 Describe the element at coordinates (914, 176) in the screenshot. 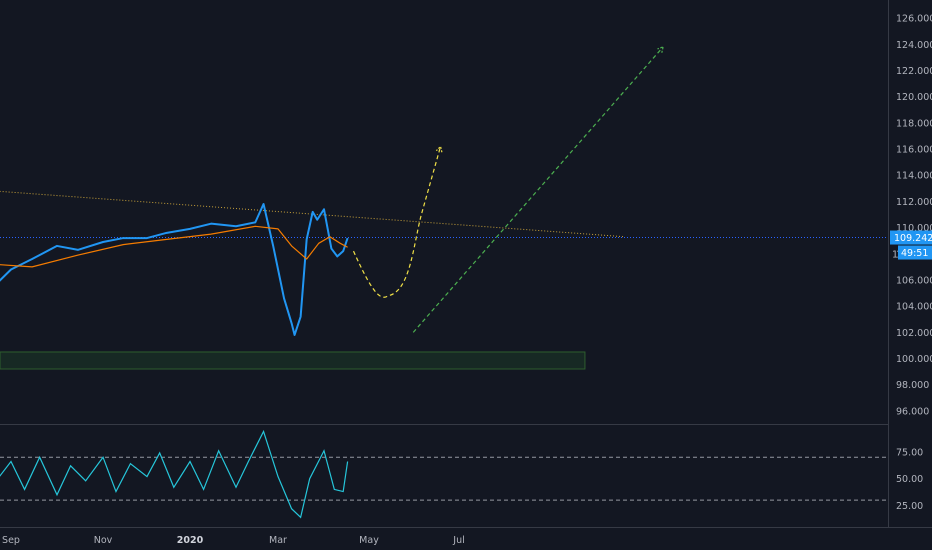

I see `price-tick-label: 114.000` at that location.